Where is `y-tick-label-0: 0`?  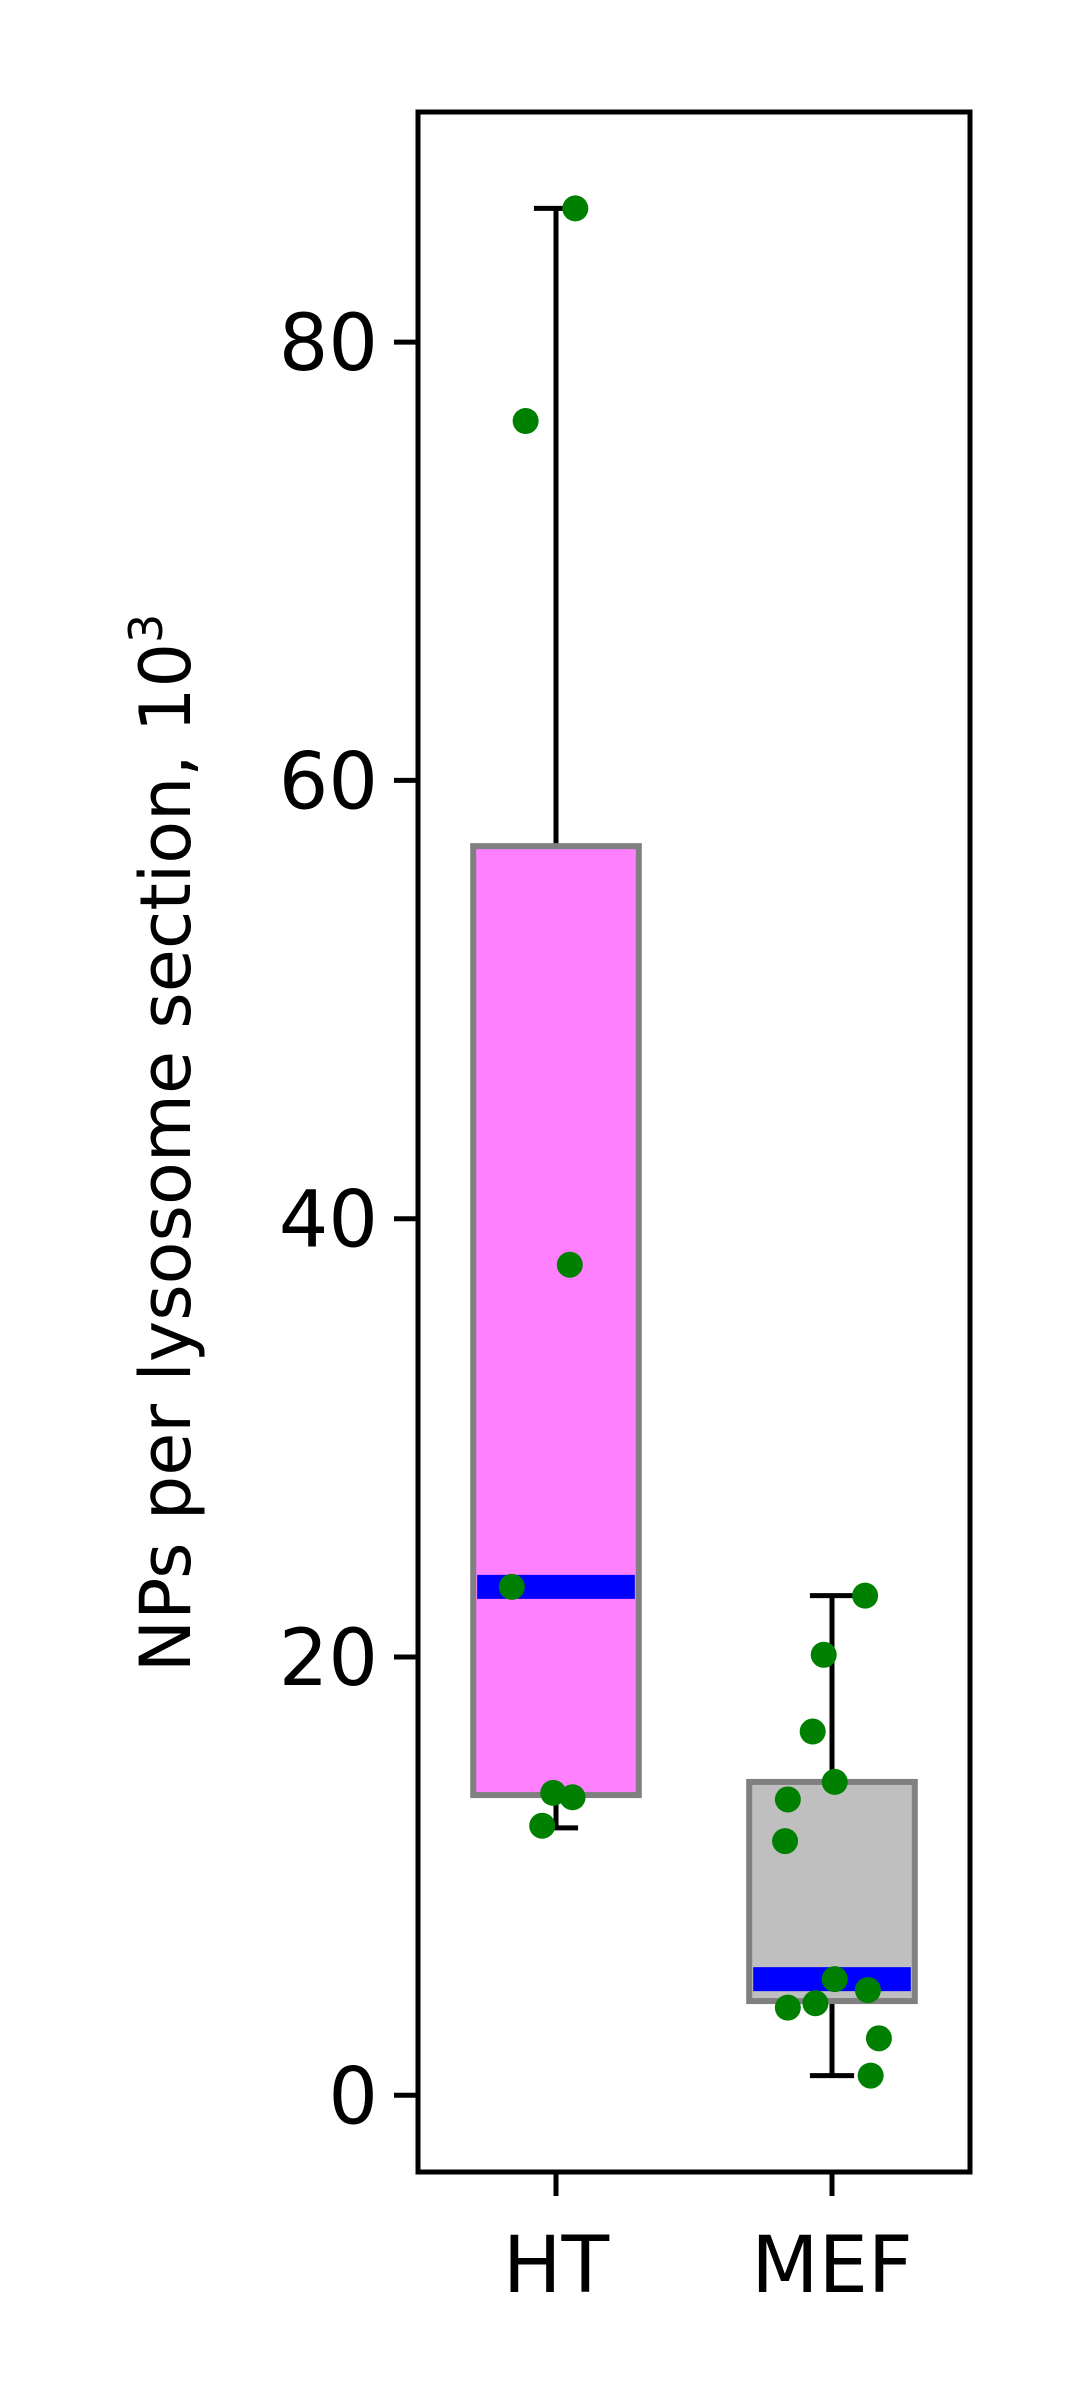 y-tick-label-0: 0 is located at coordinates (353, 2097).